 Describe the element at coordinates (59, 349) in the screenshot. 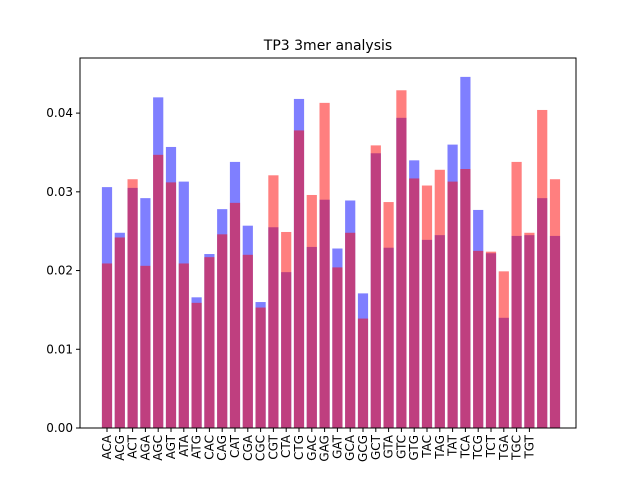

I see `y-tick-label: 0.01` at that location.